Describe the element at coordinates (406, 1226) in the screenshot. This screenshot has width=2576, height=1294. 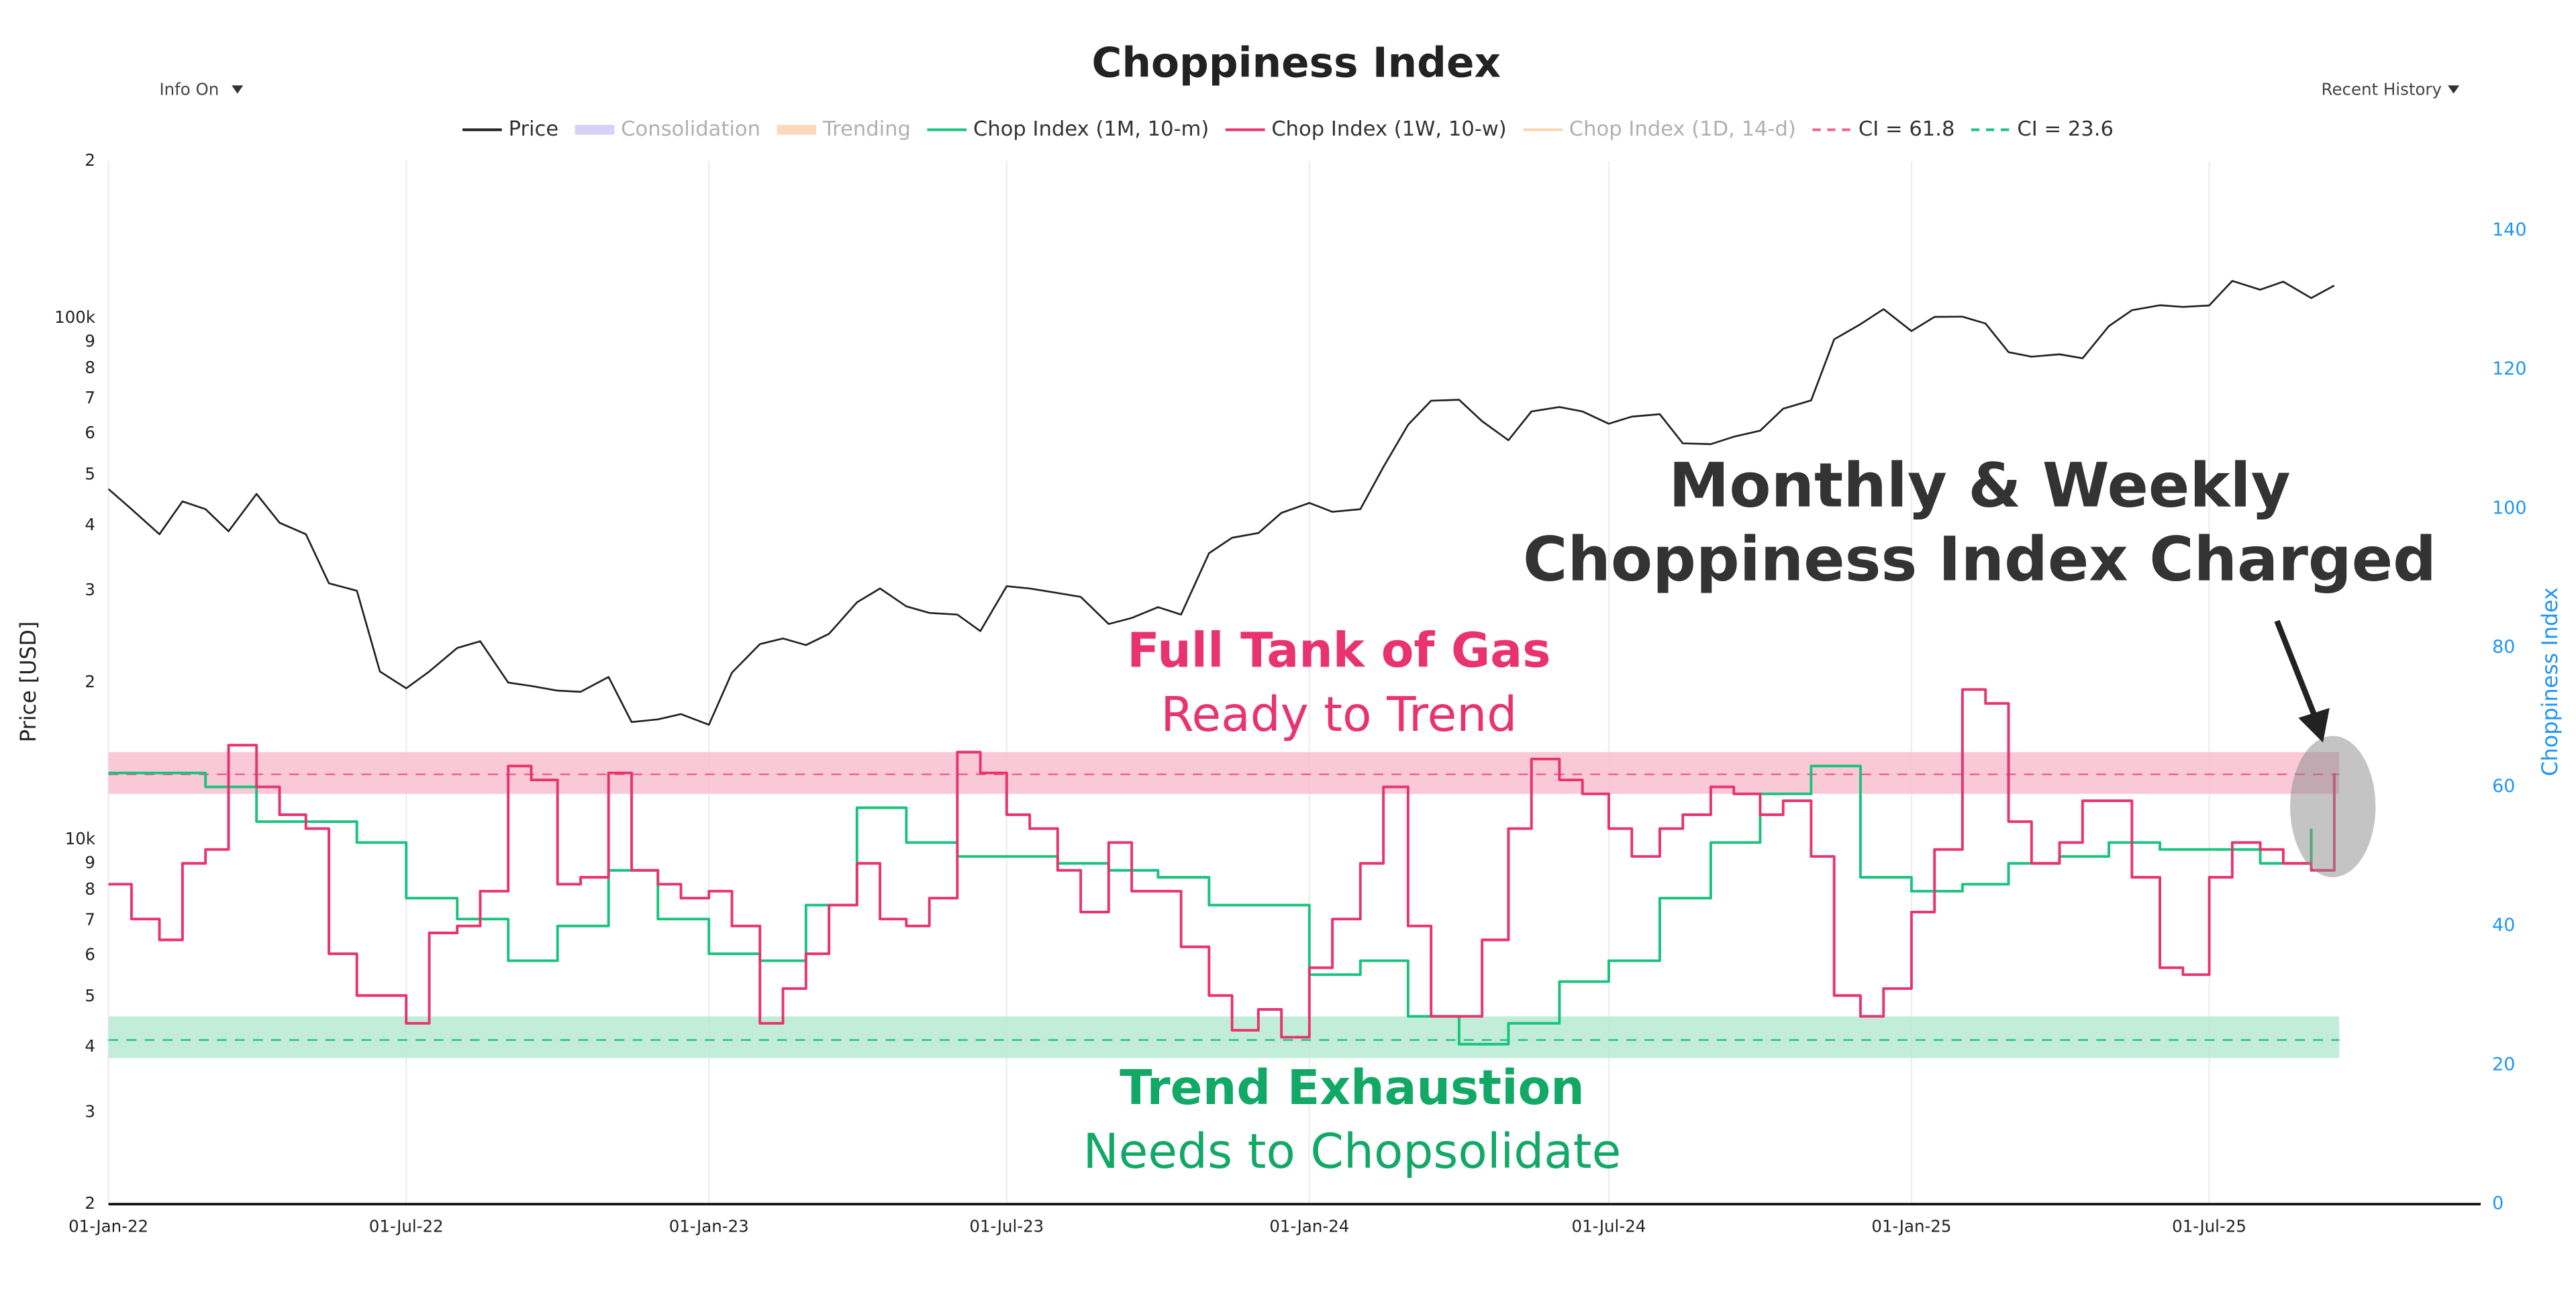
I see `x-tick-label: 01-Jul-22` at that location.